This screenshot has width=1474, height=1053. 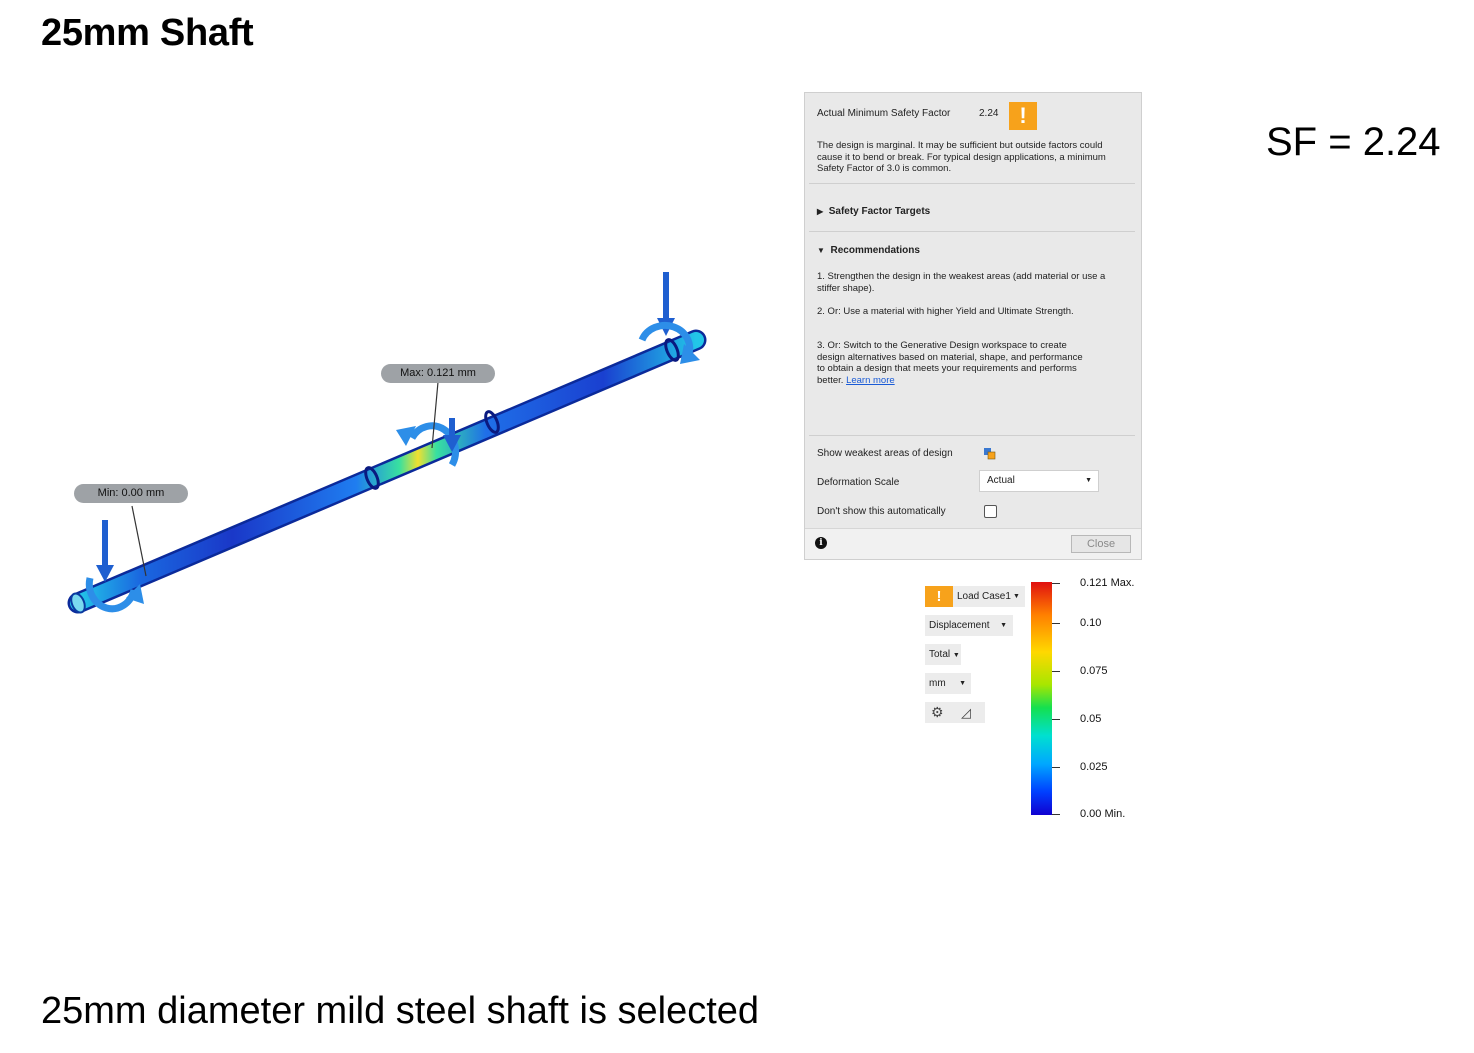 What do you see at coordinates (1103, 814) in the screenshot?
I see `legend-tick-min: 0.00 Min.` at bounding box center [1103, 814].